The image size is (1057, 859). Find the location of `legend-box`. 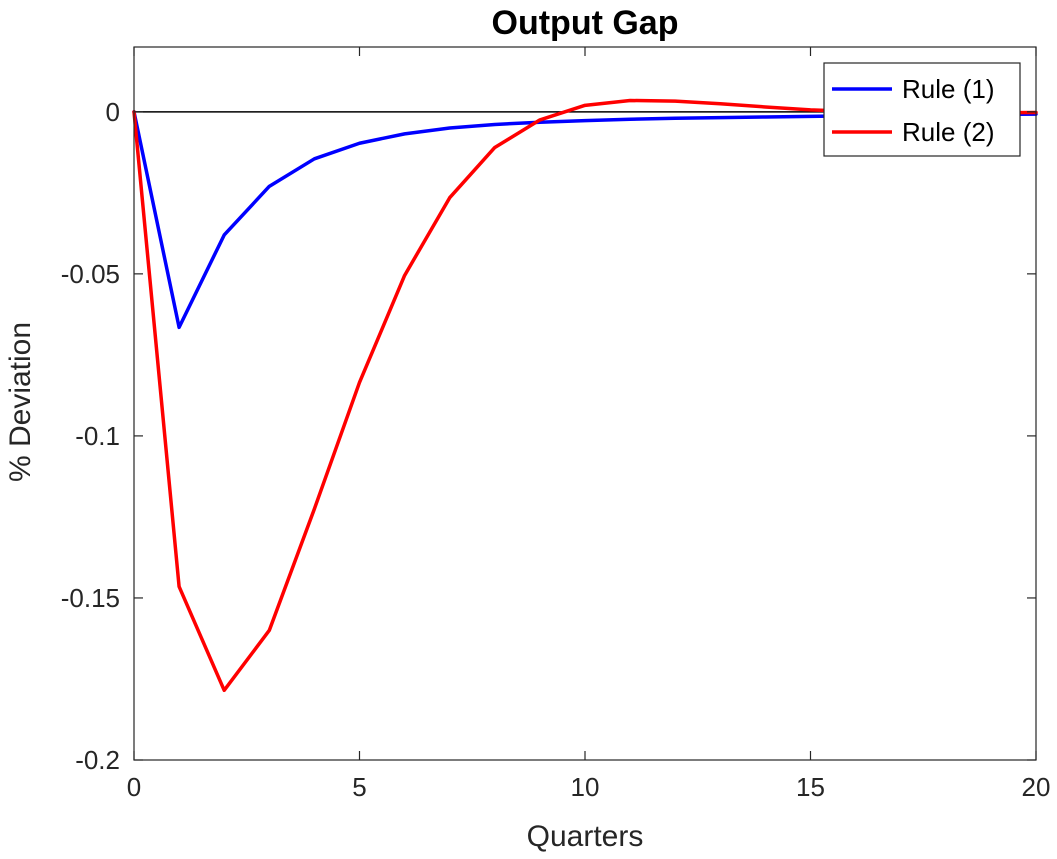

legend-box is located at coordinates (922, 109).